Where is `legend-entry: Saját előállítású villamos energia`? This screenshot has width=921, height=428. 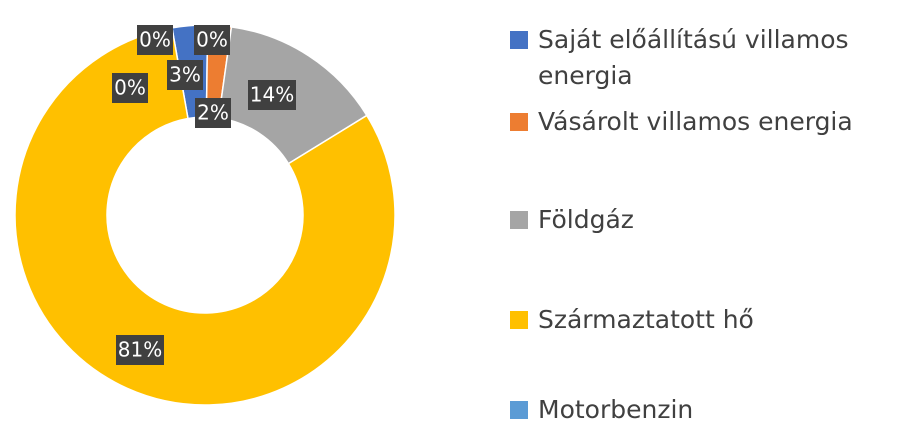
legend-entry: Saját előállítású villamos energia is located at coordinates (715, 58).